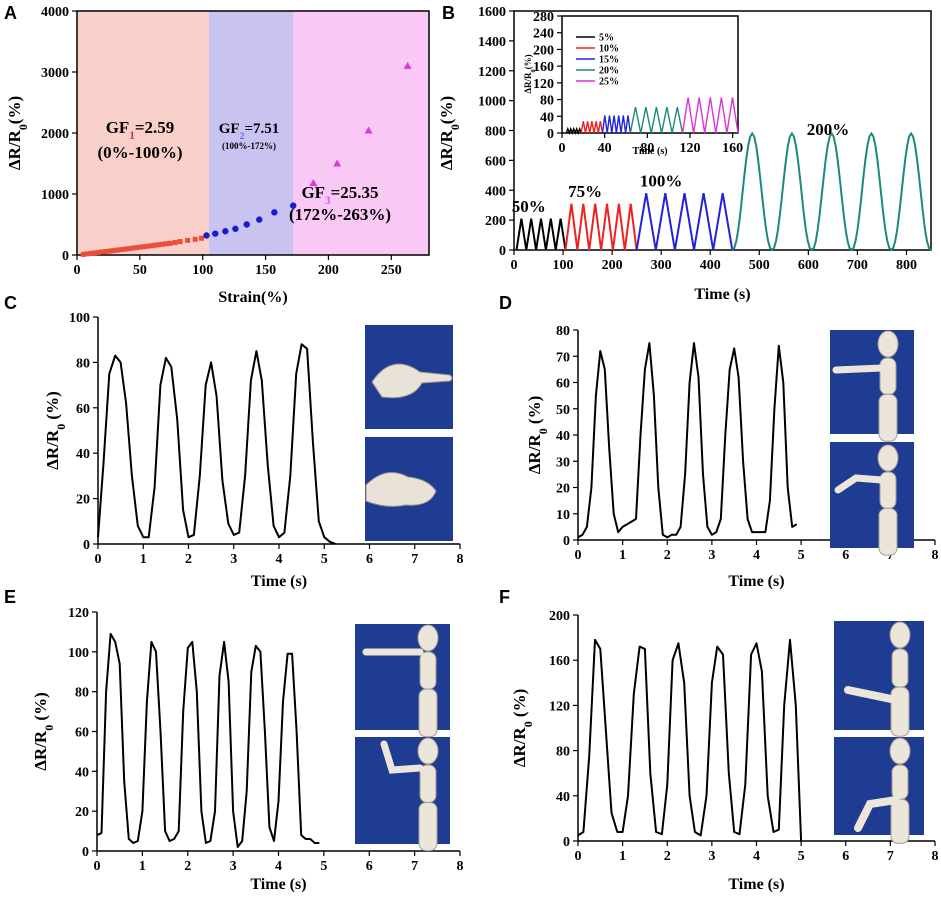 Image resolution: width=941 pixels, height=912 pixels. Describe the element at coordinates (504, 597) in the screenshot. I see `panel-label-F: F` at that location.